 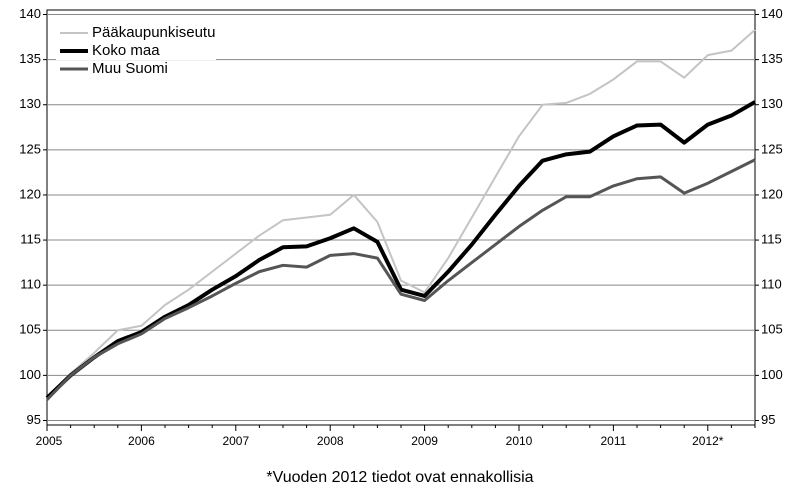 I want to click on x-tick-label: 2006, so click(x=141, y=441).